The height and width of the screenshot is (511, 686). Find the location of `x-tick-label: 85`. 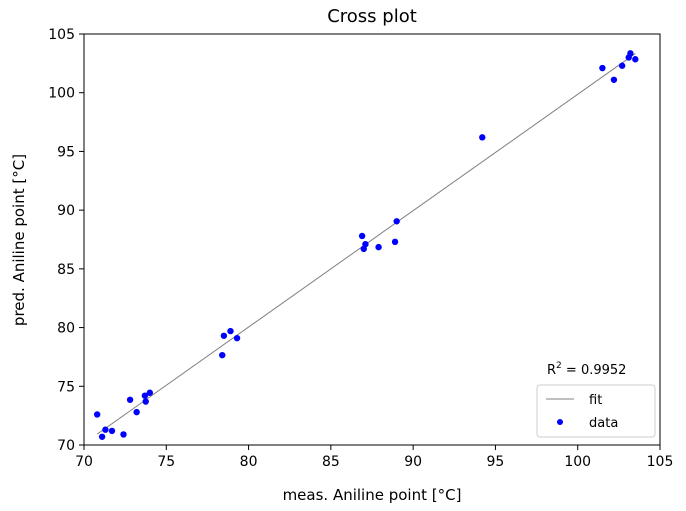

x-tick-label: 85 is located at coordinates (331, 462).